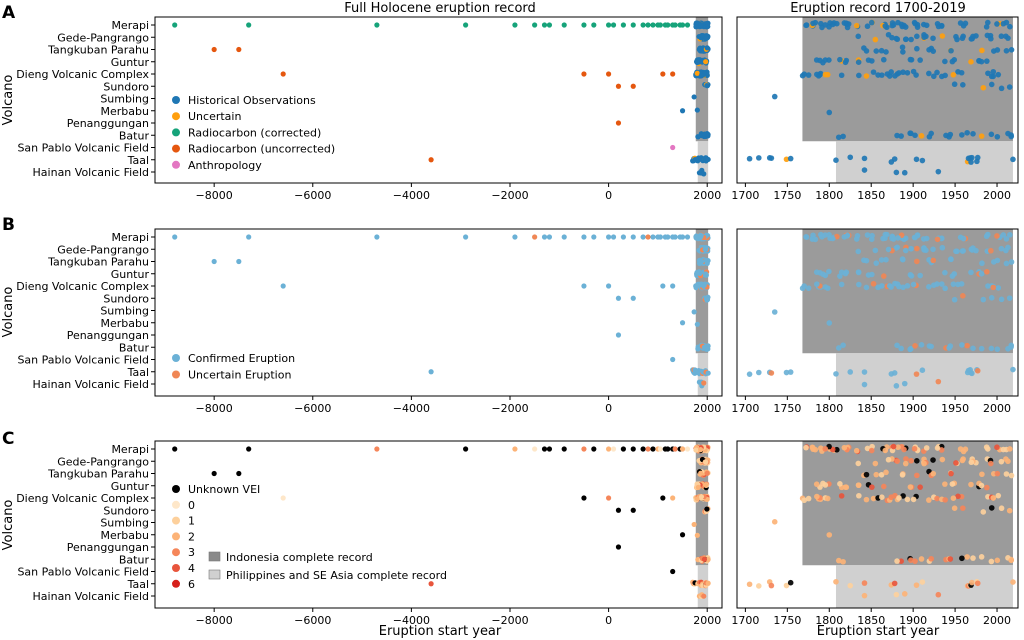 Image resolution: width=1024 pixels, height=640 pixels. What do you see at coordinates (509, 408) in the screenshot?
I see `x-tick-label-full: −2000` at bounding box center [509, 408].